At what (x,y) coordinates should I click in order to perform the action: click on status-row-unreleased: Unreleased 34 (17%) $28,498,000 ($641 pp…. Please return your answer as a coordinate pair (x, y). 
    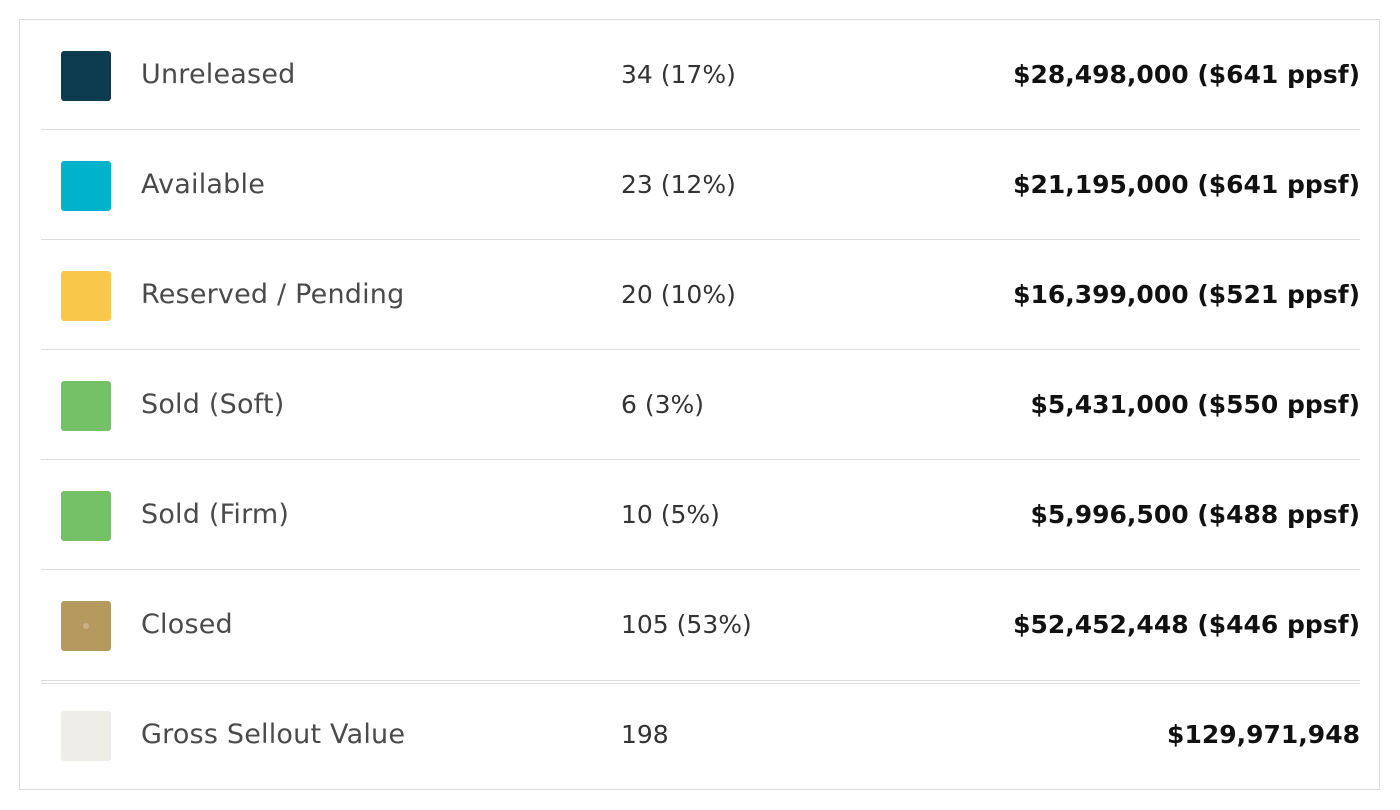
    Looking at the image, I should click on (700, 75).